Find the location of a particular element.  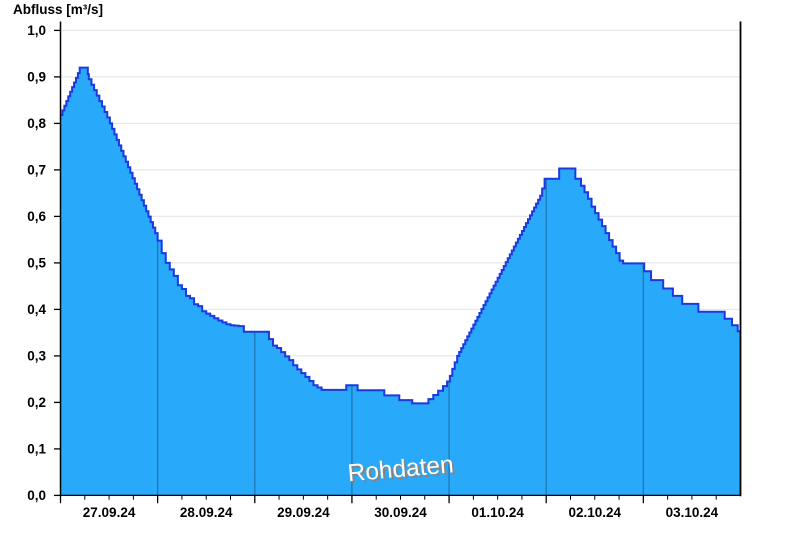

svg-text: 0,4 is located at coordinates (36, 309).